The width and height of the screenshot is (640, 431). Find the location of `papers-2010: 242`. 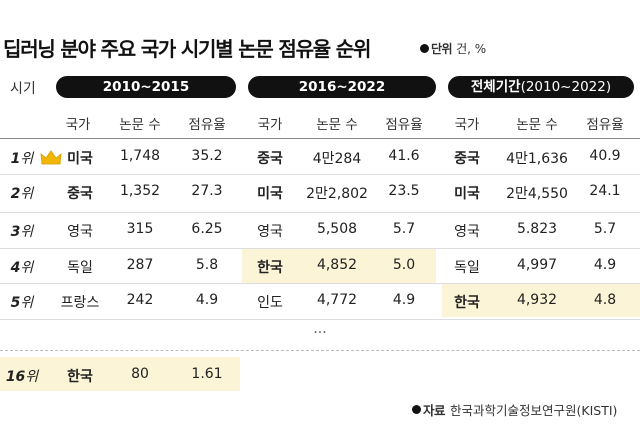

papers-2010: 242 is located at coordinates (140, 300).